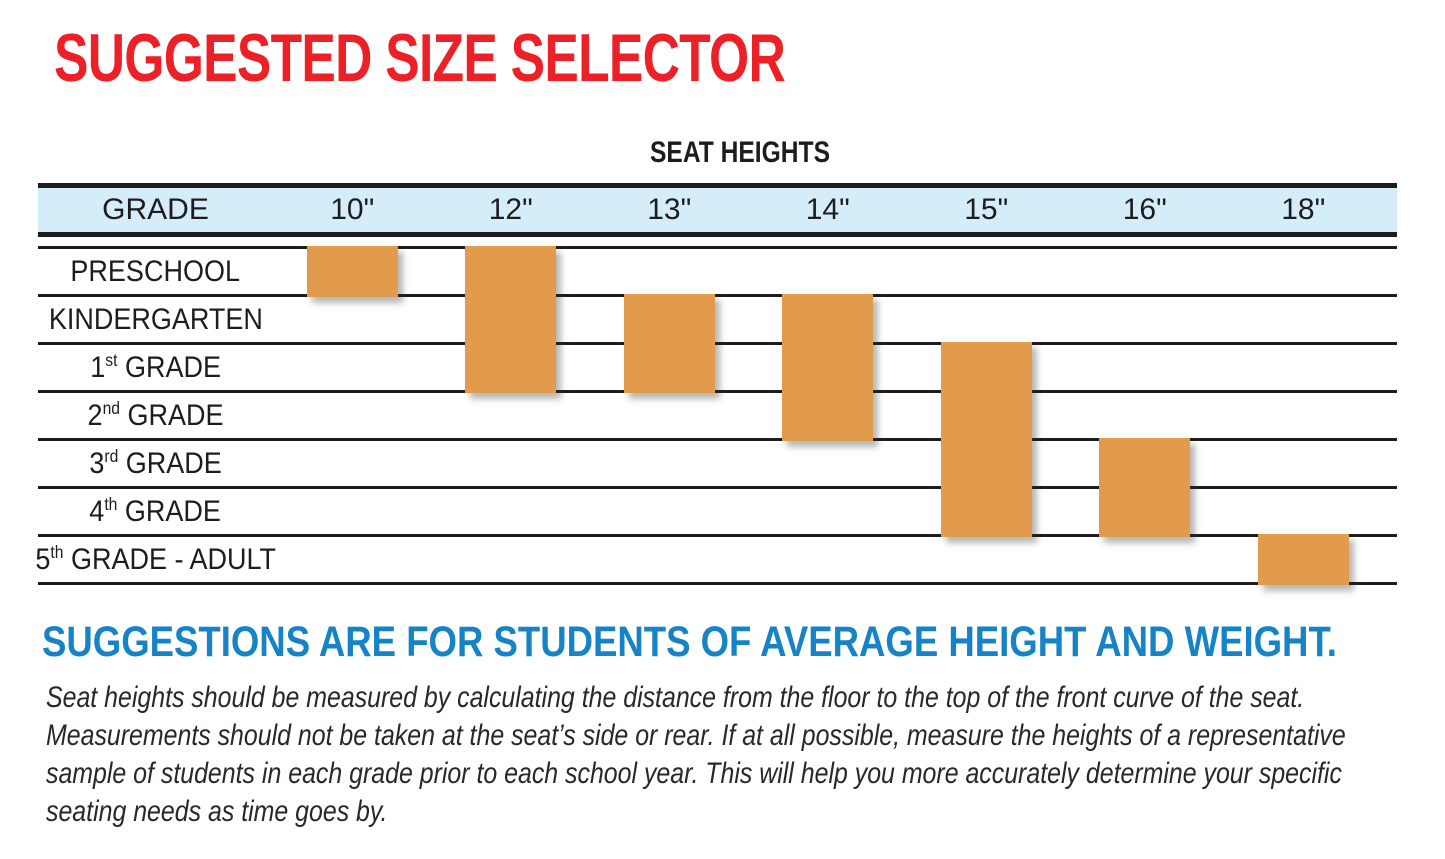  What do you see at coordinates (717, 465) in the screenshot?
I see `grade-row-3rd: 3rd GRADE` at bounding box center [717, 465].